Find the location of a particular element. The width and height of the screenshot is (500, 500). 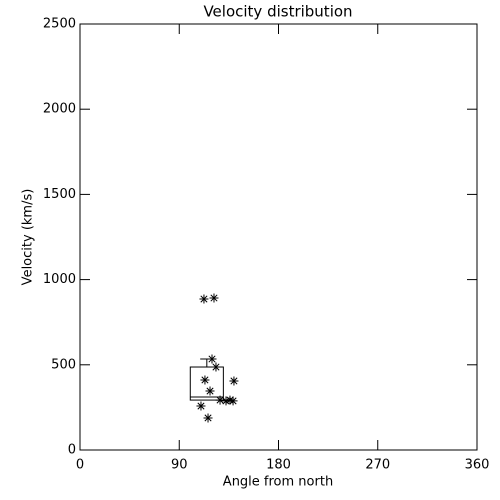

y-tick-label: 1000 is located at coordinates (59, 279).